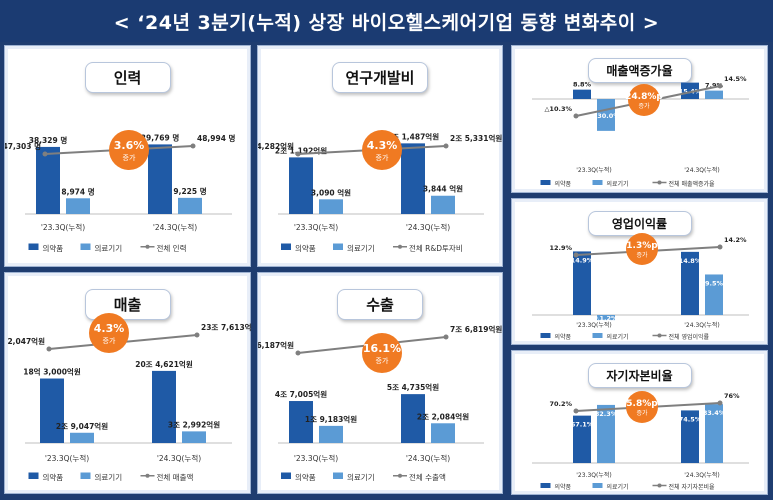  What do you see at coordinates (690, 261) in the screenshot?
I see `data-label: 14.8%` at bounding box center [690, 261].